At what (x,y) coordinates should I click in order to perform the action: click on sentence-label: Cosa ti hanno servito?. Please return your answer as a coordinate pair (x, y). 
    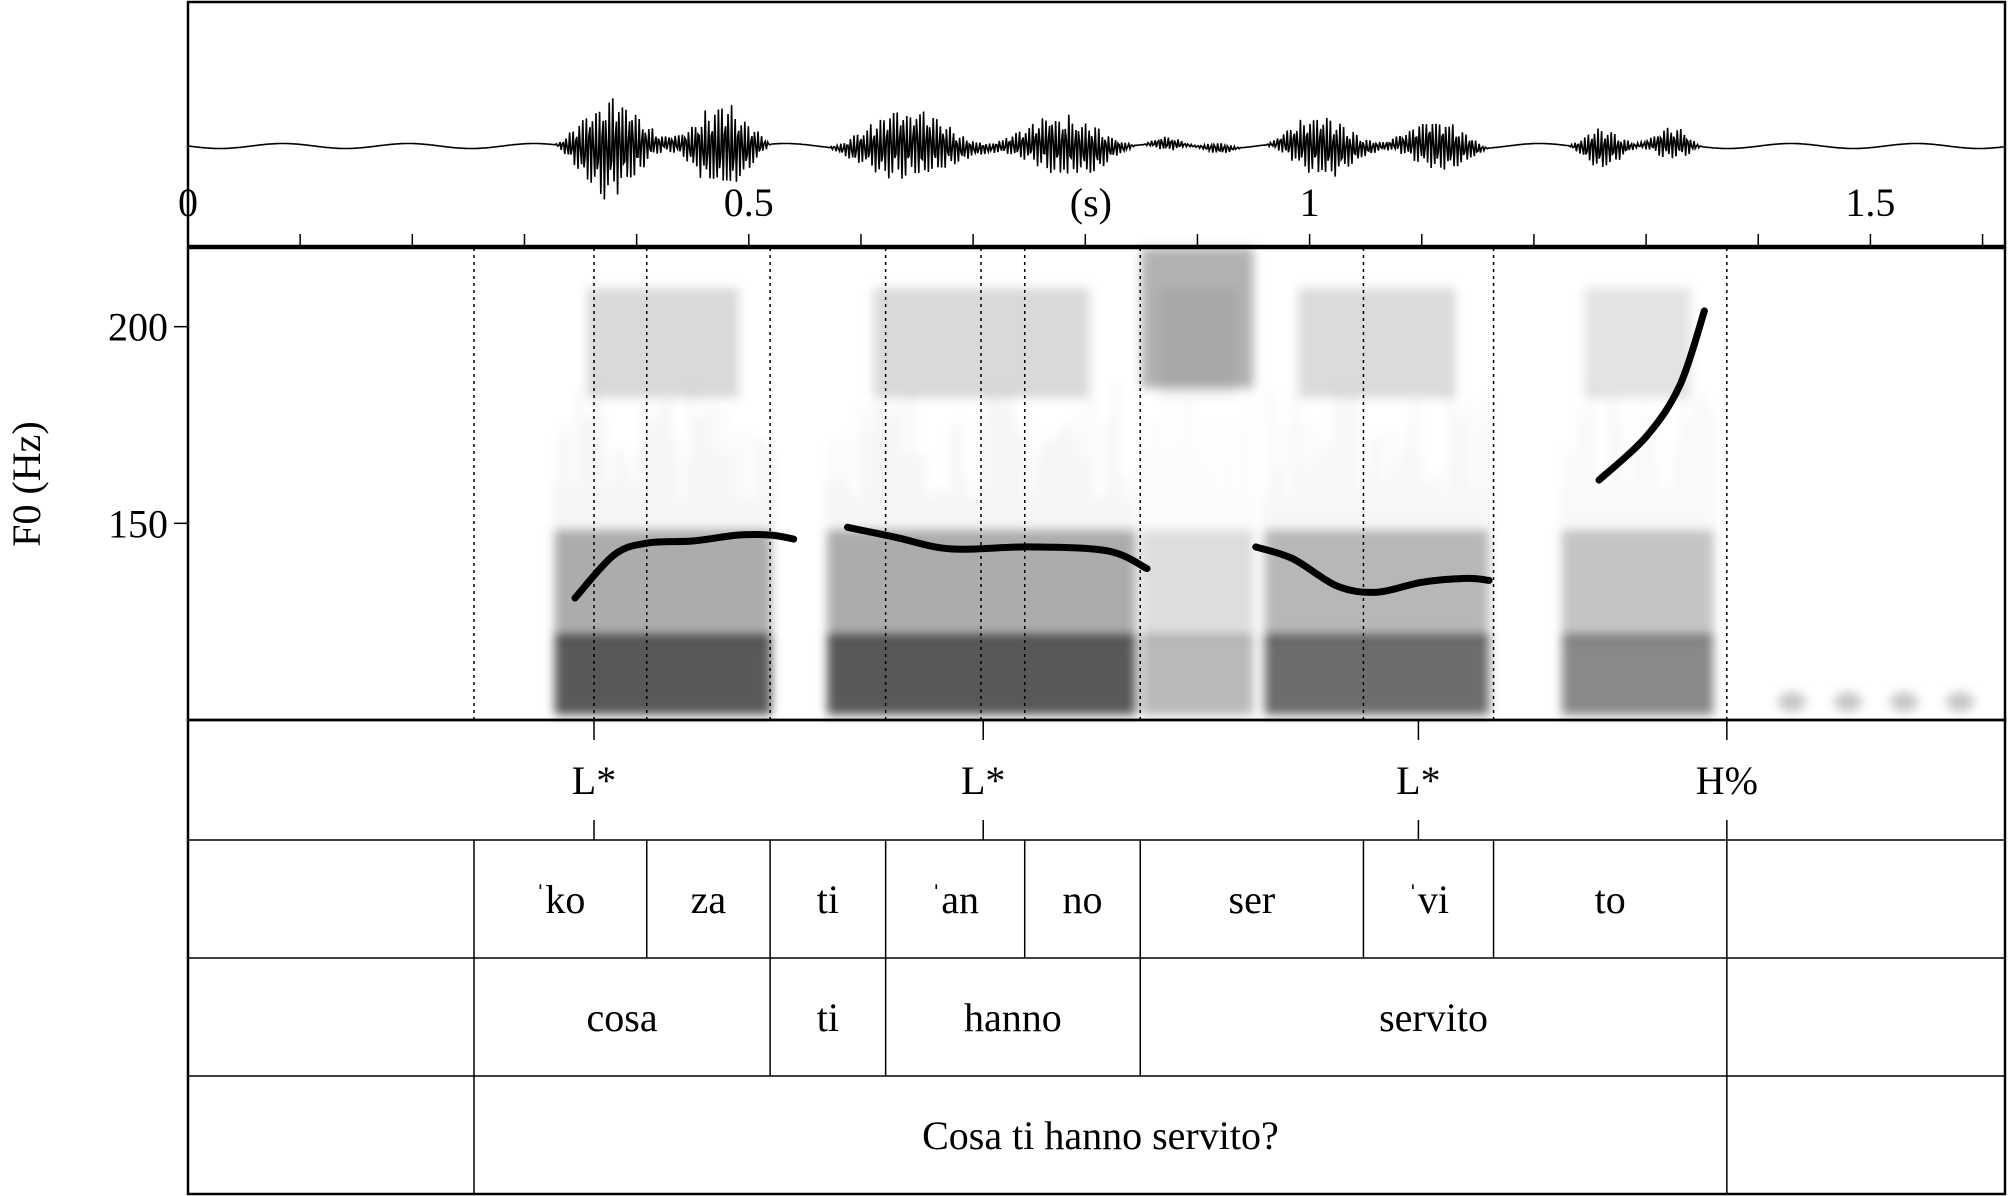
    Looking at the image, I should click on (1100, 1135).